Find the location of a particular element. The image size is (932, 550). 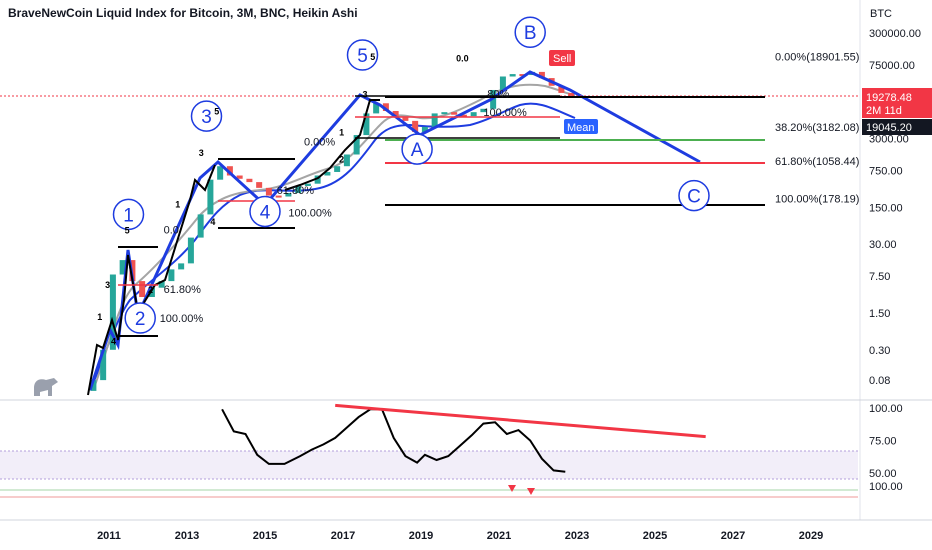

price-tick-label: 3000.00 is located at coordinates (889, 140).